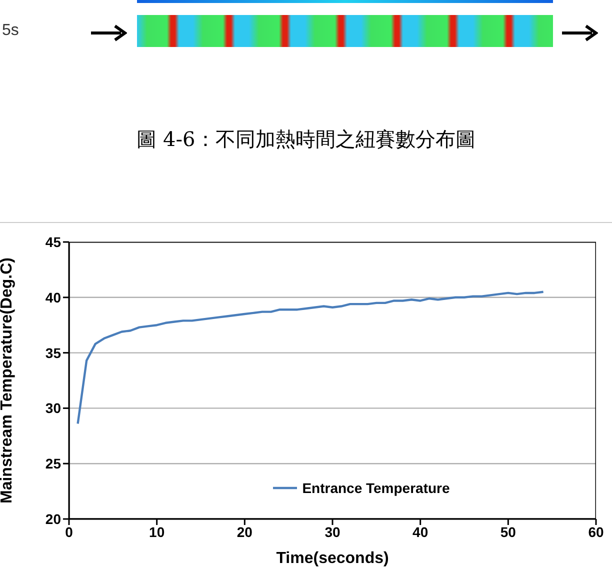 The width and height of the screenshot is (612, 574). What do you see at coordinates (306, 139) in the screenshot?
I see `caption: 圖 4-6：不同加熱時間之紐賽數分布圖` at bounding box center [306, 139].